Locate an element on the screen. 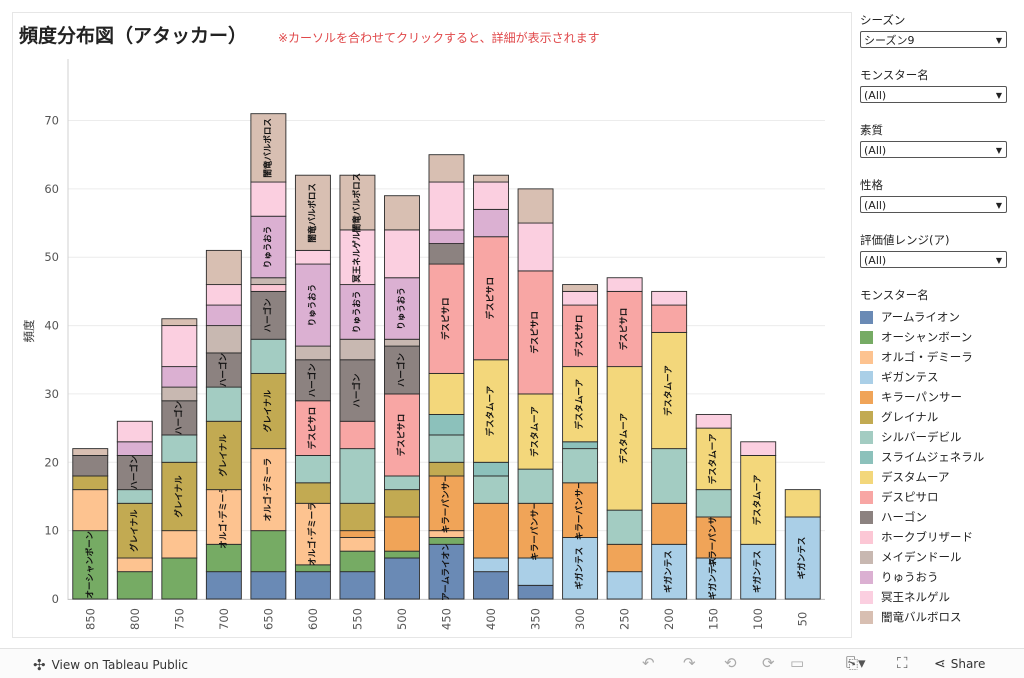 Image resolution: width=1024 pixels, height=678 pixels. legend-item: キラーパンサー is located at coordinates (938, 397).